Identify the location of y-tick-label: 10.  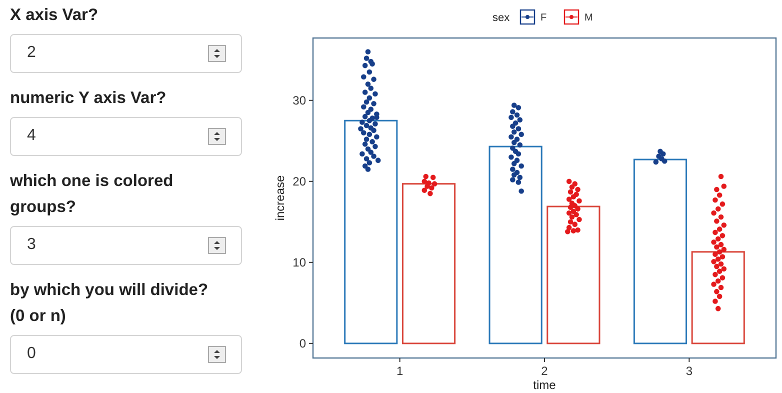
(299, 263).